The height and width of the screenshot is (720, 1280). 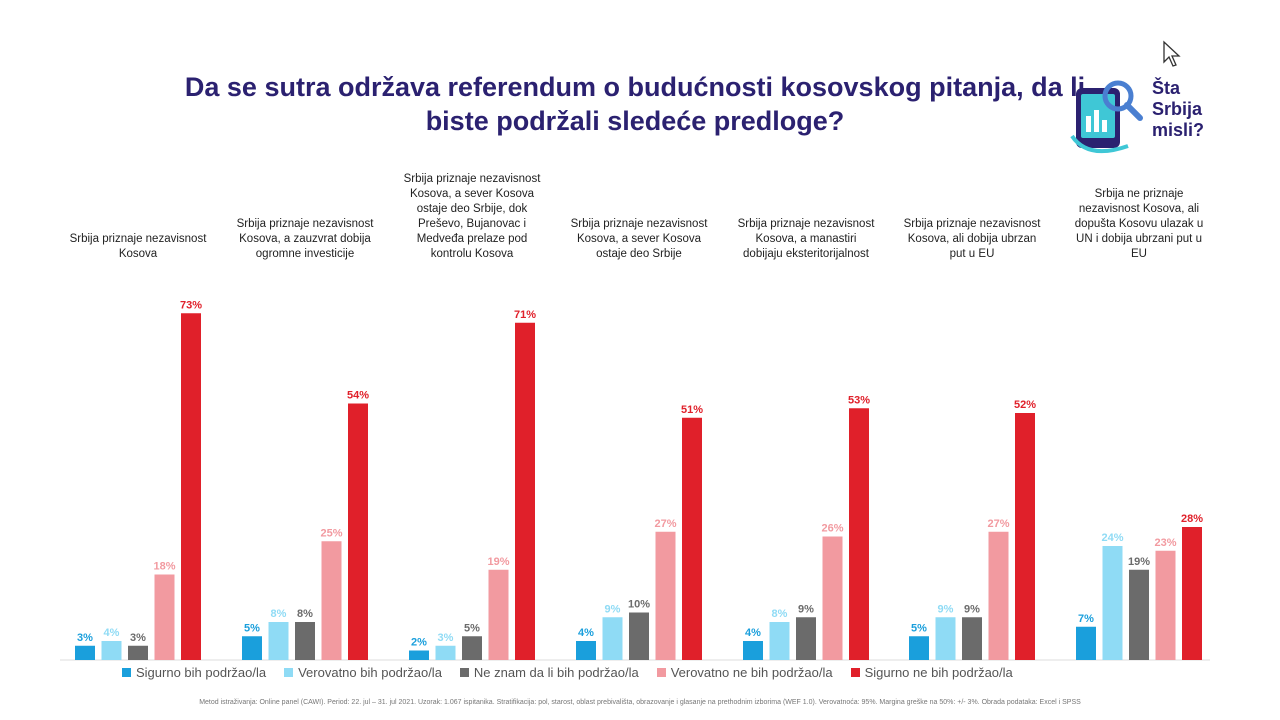 What do you see at coordinates (1086, 643) in the screenshot?
I see `bar-cat7-series1` at bounding box center [1086, 643].